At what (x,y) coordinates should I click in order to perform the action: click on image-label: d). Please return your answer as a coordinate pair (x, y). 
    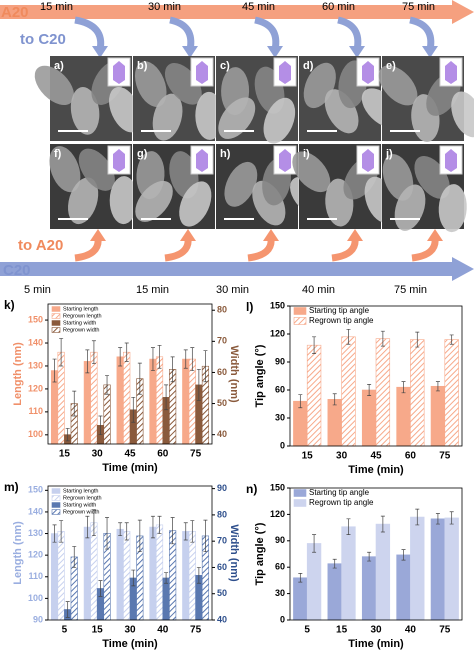
    Looking at the image, I should click on (308, 66).